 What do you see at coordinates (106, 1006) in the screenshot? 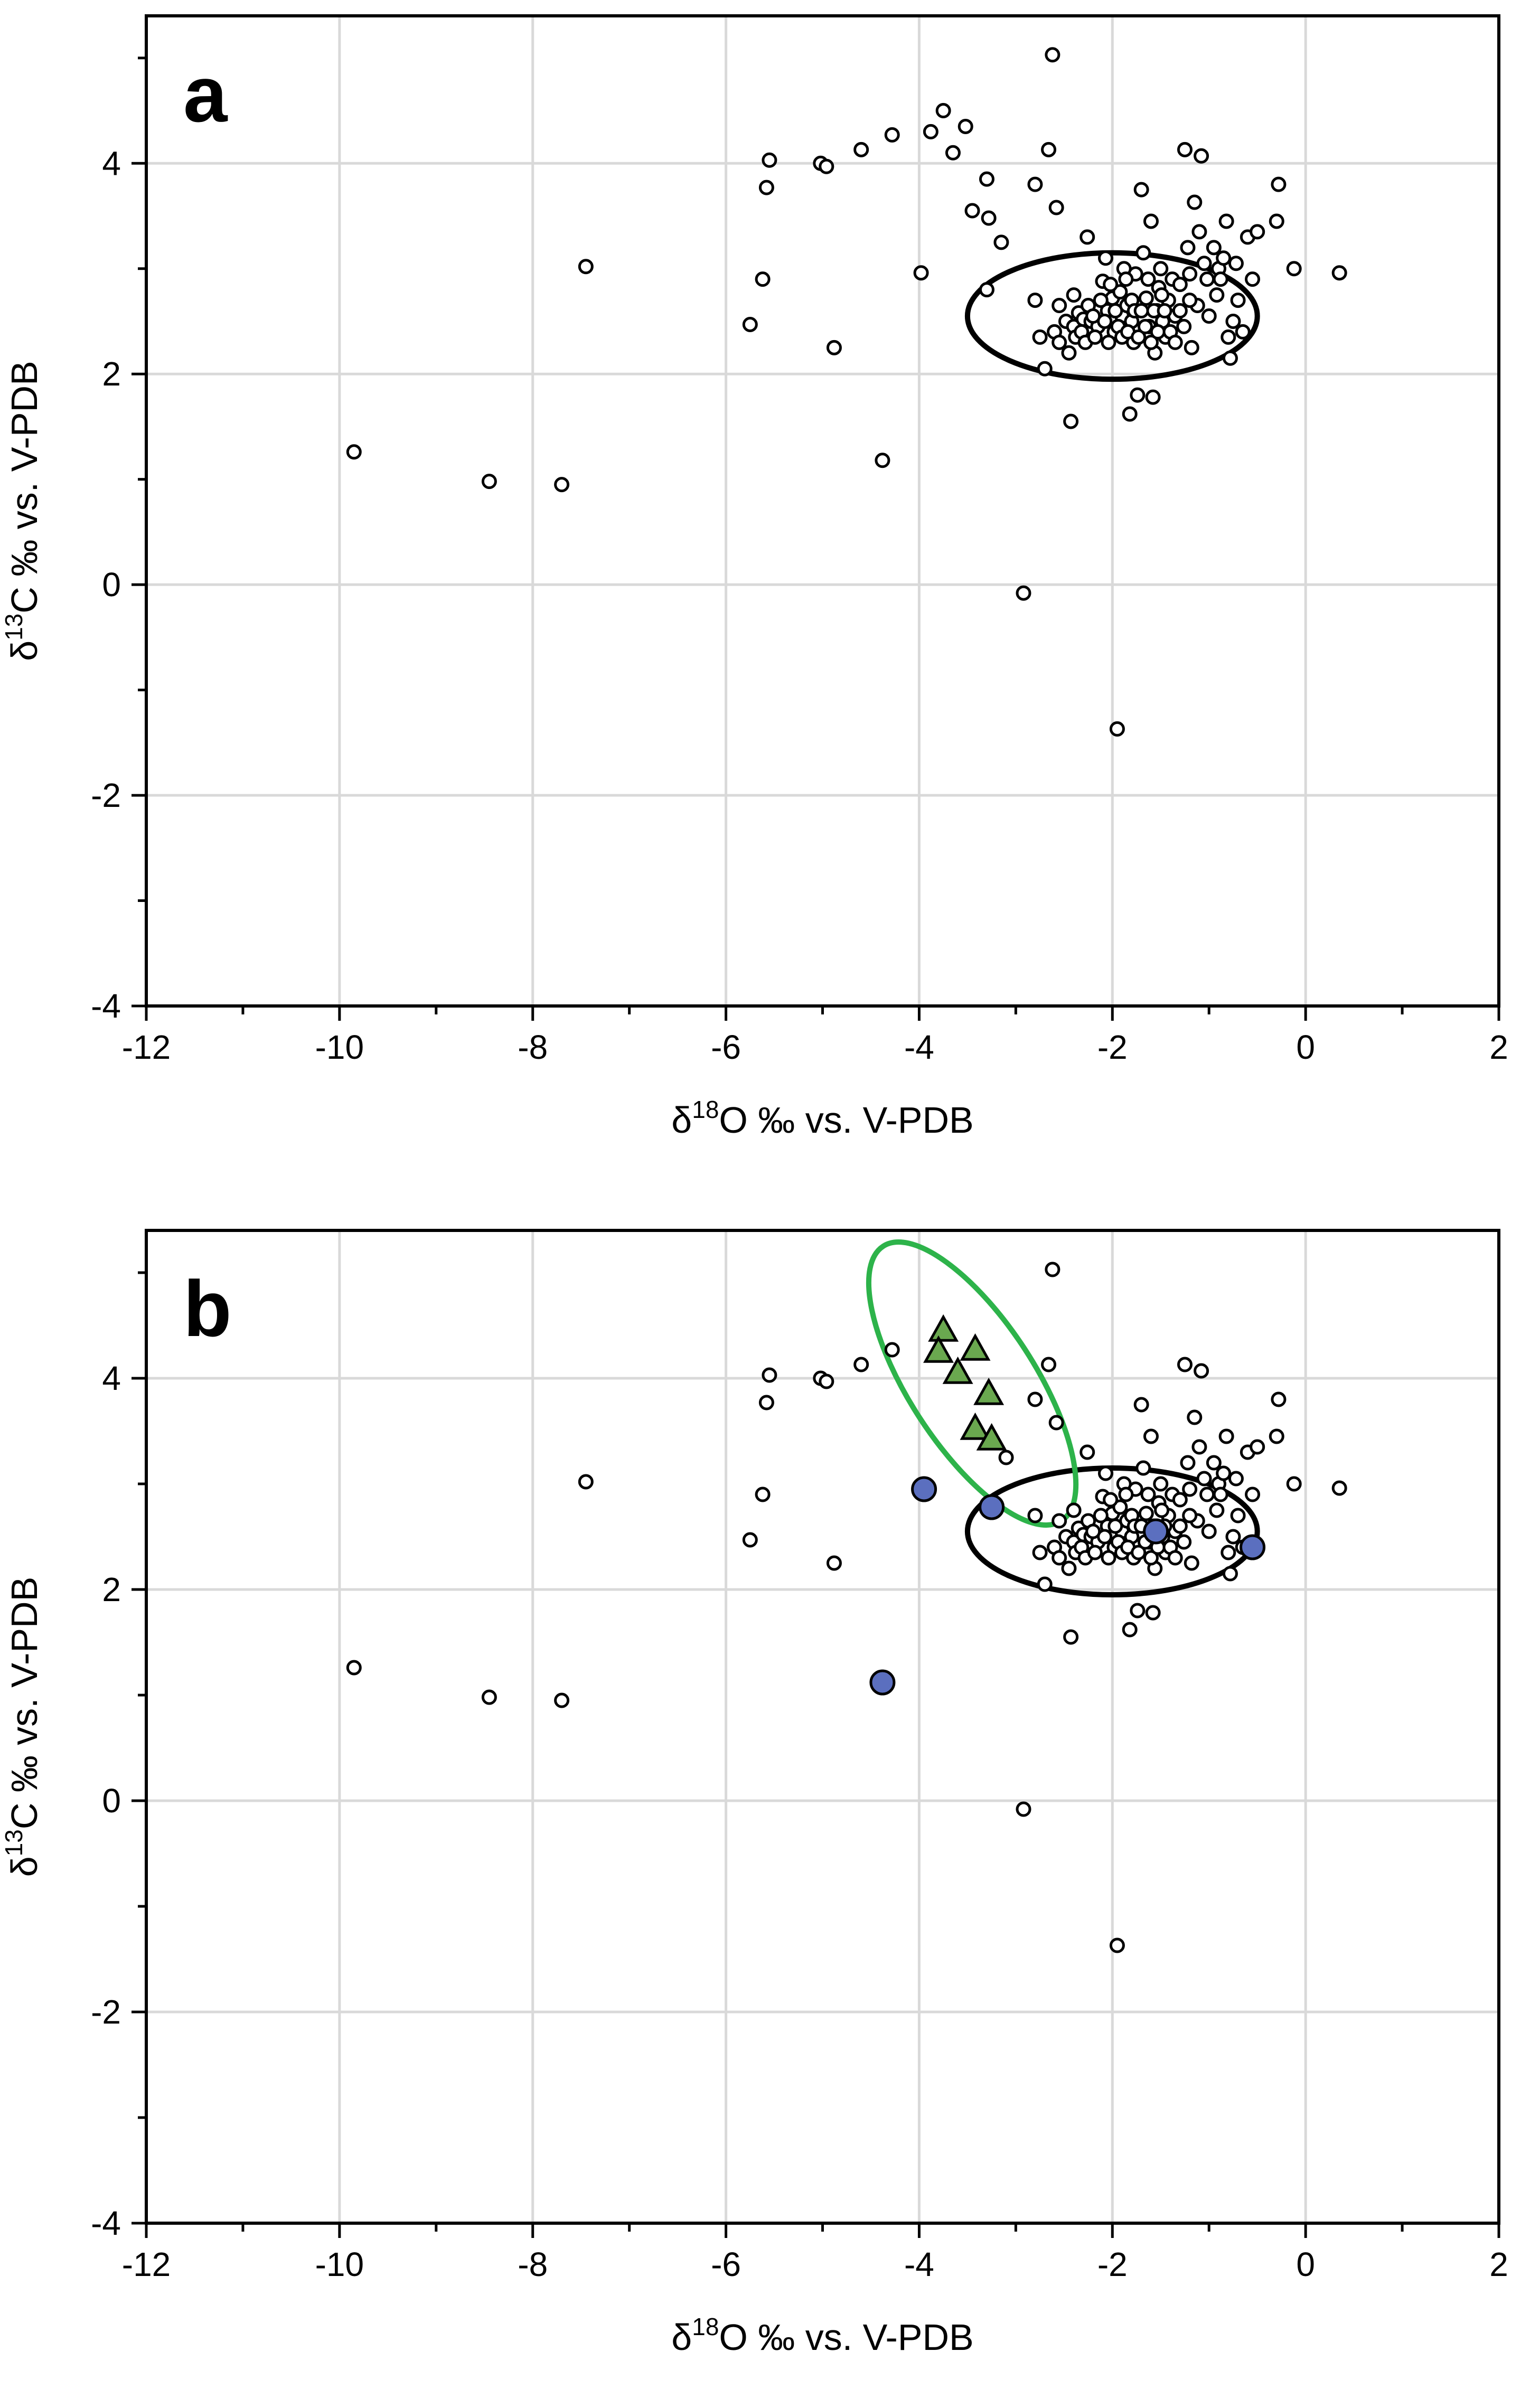
I see `y-tick-label: -4` at bounding box center [106, 1006].